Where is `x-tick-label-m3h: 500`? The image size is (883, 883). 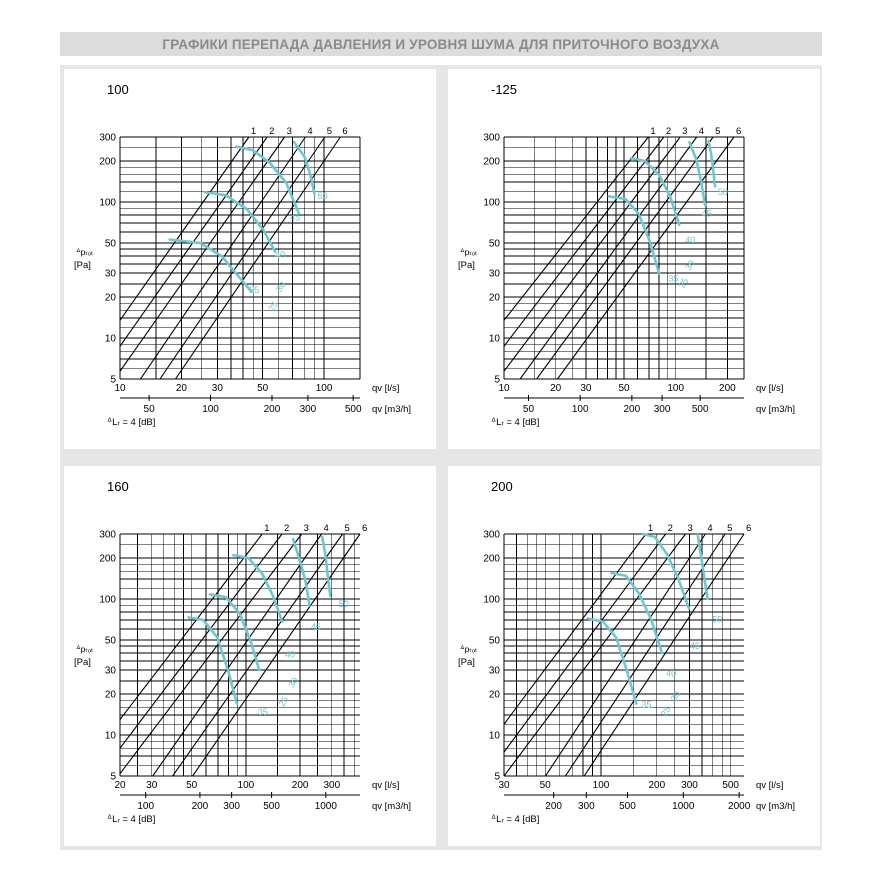
x-tick-label-m3h: 500 is located at coordinates (627, 806).